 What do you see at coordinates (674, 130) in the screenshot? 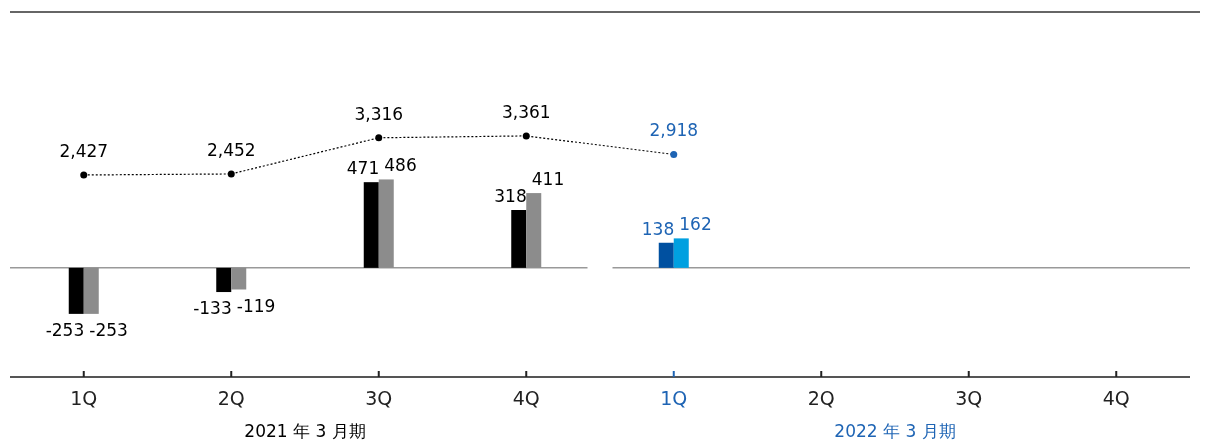
I see `data-label: 2,918` at bounding box center [674, 130].